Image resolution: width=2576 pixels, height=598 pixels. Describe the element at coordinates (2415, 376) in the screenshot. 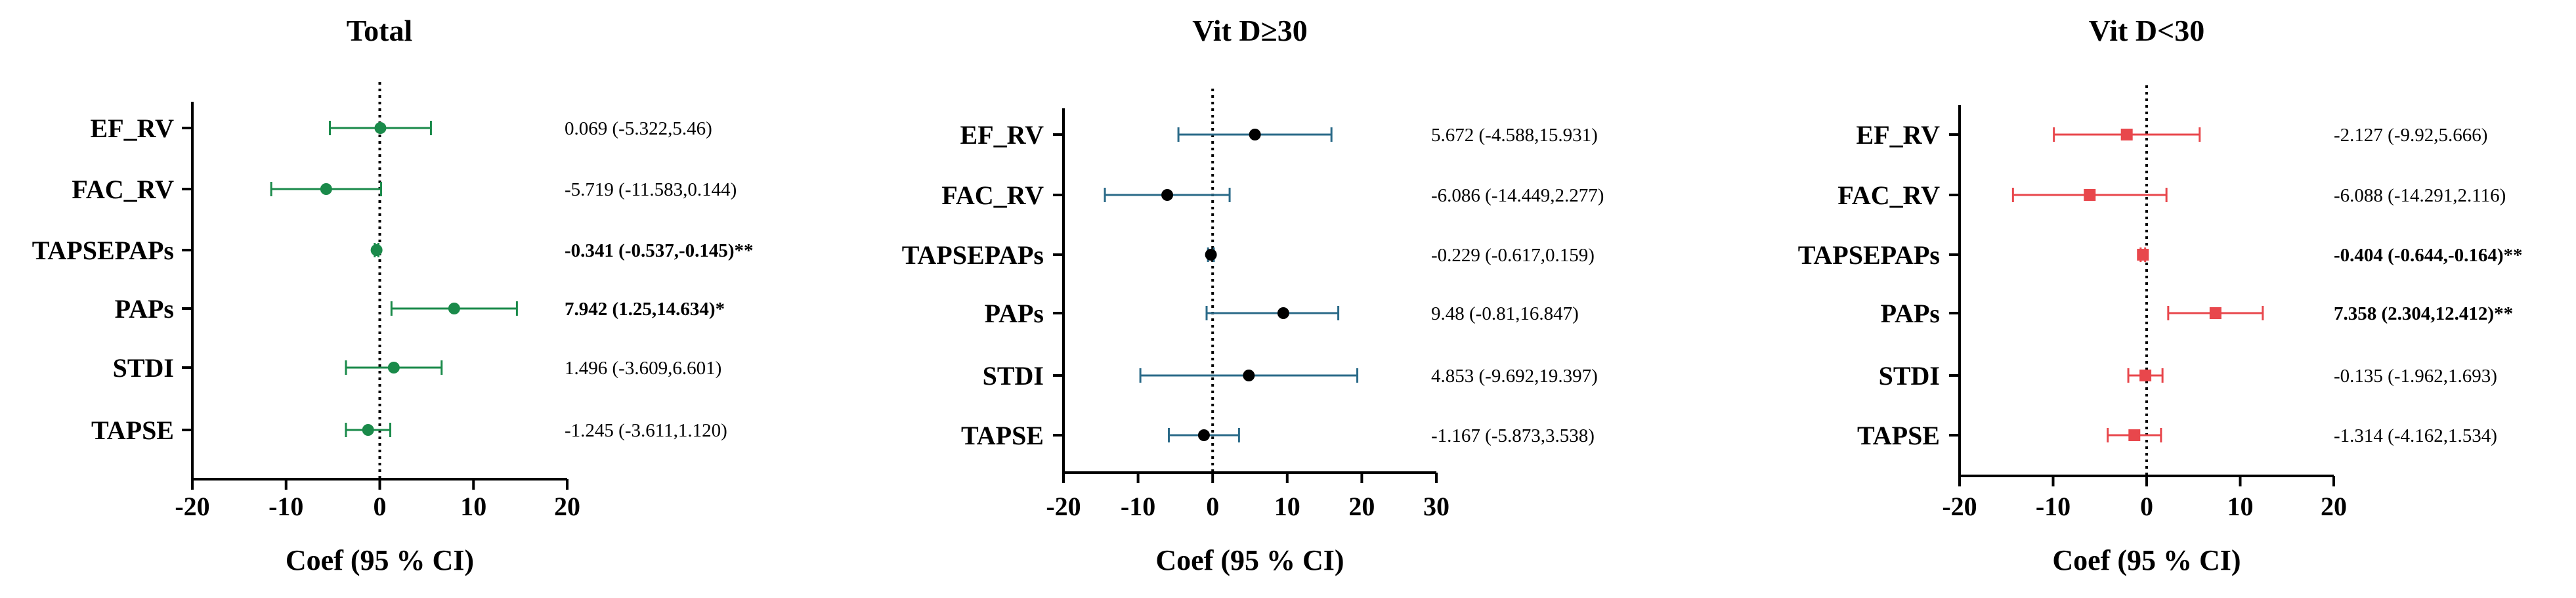

I see `estimate-annotation: -0.135 (-1.962,1.693)` at that location.